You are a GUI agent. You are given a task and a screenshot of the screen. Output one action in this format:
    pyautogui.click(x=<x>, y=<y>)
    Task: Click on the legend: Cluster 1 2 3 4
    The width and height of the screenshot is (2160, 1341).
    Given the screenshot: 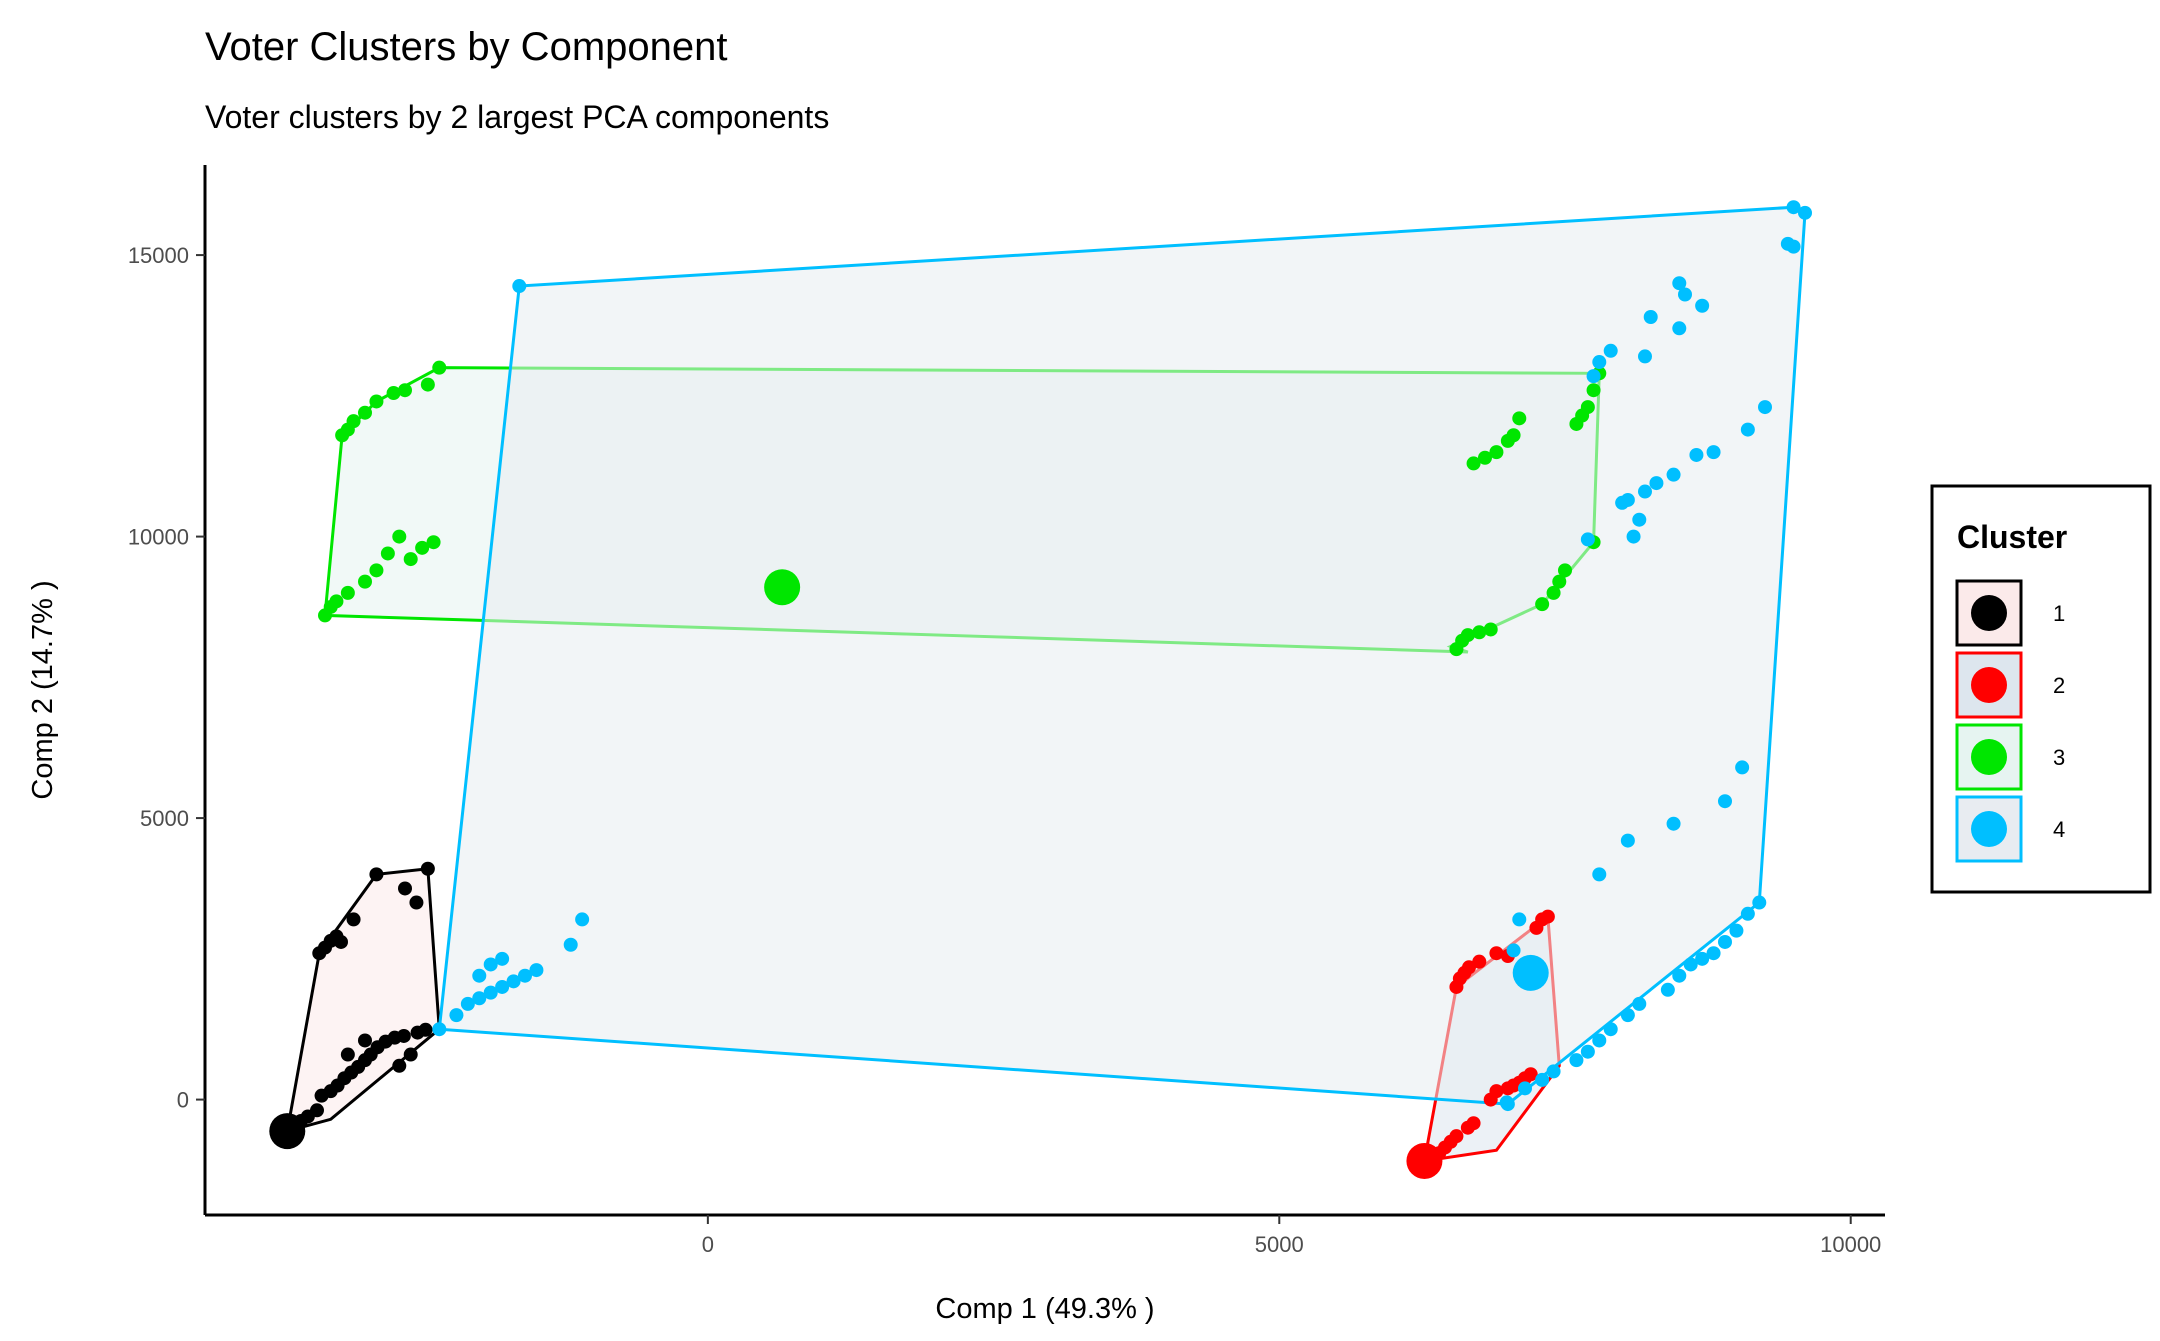 What is the action you would take?
    pyautogui.click(x=2041, y=689)
    